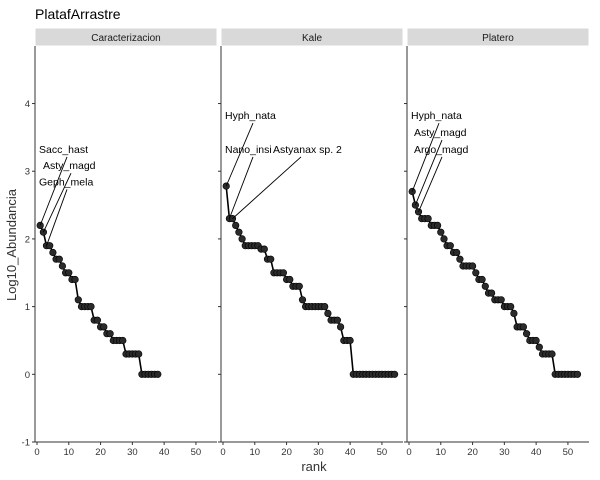 The image size is (600, 480). I want to click on facet-strip-label: Caracterizacion, so click(125, 38).